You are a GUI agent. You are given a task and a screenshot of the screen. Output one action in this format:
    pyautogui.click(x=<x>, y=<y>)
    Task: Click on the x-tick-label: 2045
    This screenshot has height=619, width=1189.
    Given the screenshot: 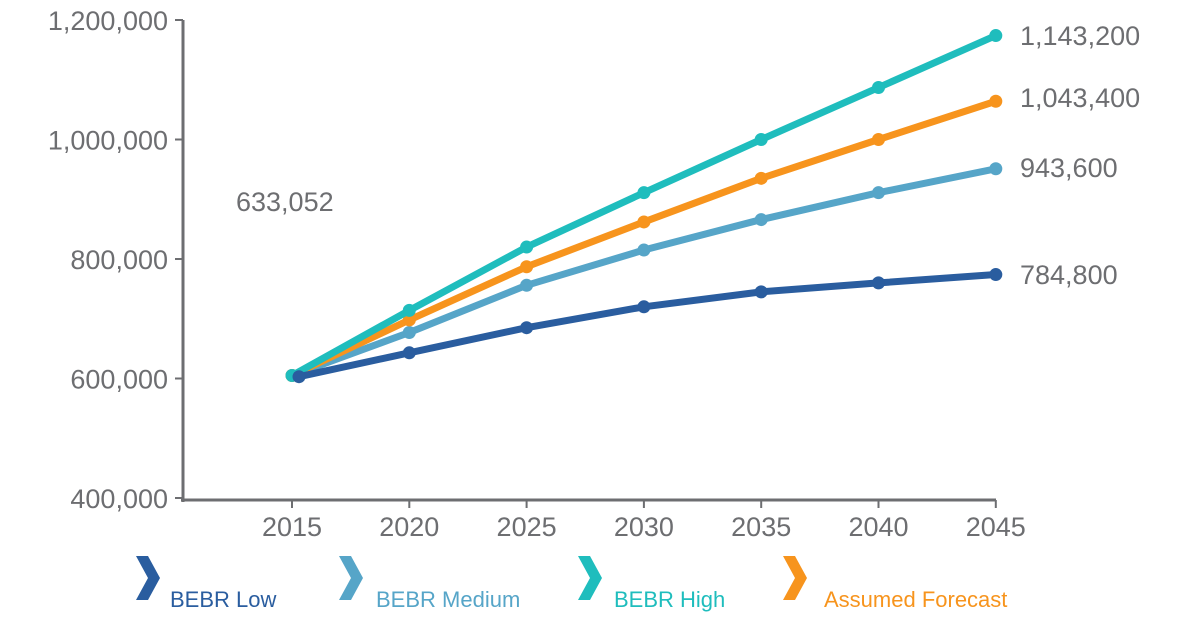 What is the action you would take?
    pyautogui.click(x=996, y=527)
    